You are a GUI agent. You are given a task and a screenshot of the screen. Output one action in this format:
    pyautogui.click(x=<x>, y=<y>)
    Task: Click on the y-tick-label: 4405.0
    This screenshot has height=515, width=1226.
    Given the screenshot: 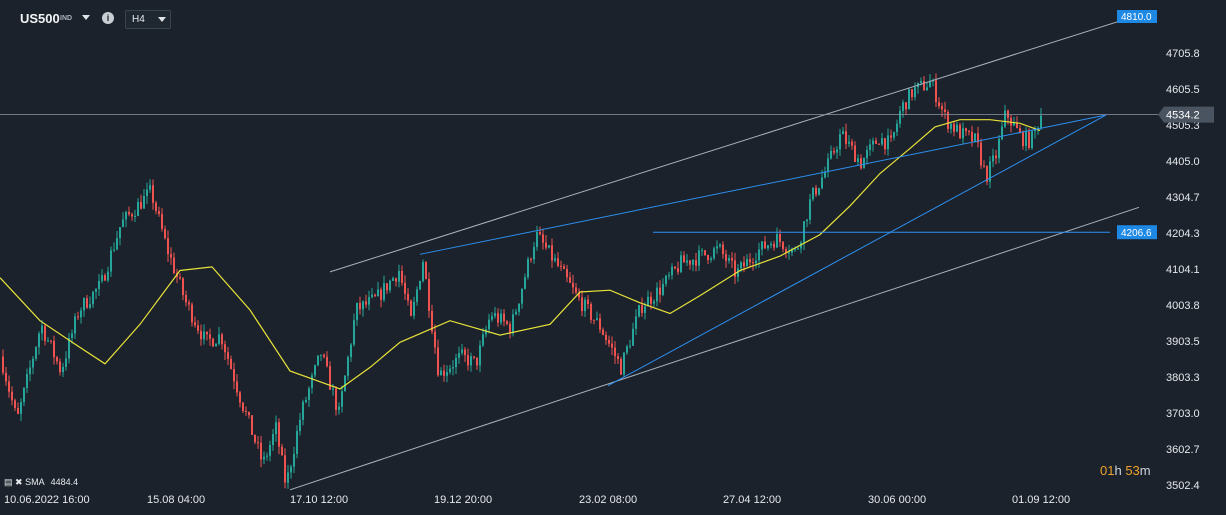 What is the action you would take?
    pyautogui.click(x=1183, y=162)
    